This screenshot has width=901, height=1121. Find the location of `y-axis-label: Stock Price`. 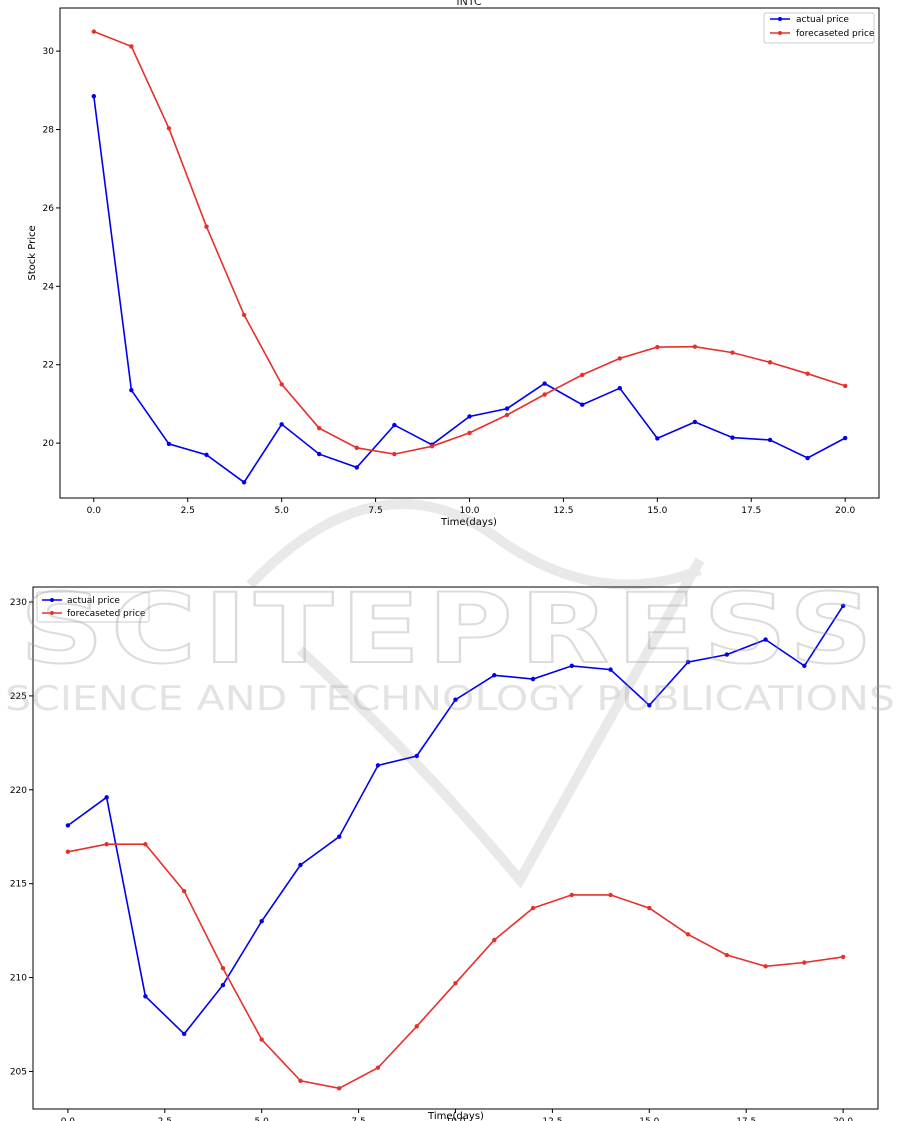

y-axis-label: Stock Price is located at coordinates (32, 252).